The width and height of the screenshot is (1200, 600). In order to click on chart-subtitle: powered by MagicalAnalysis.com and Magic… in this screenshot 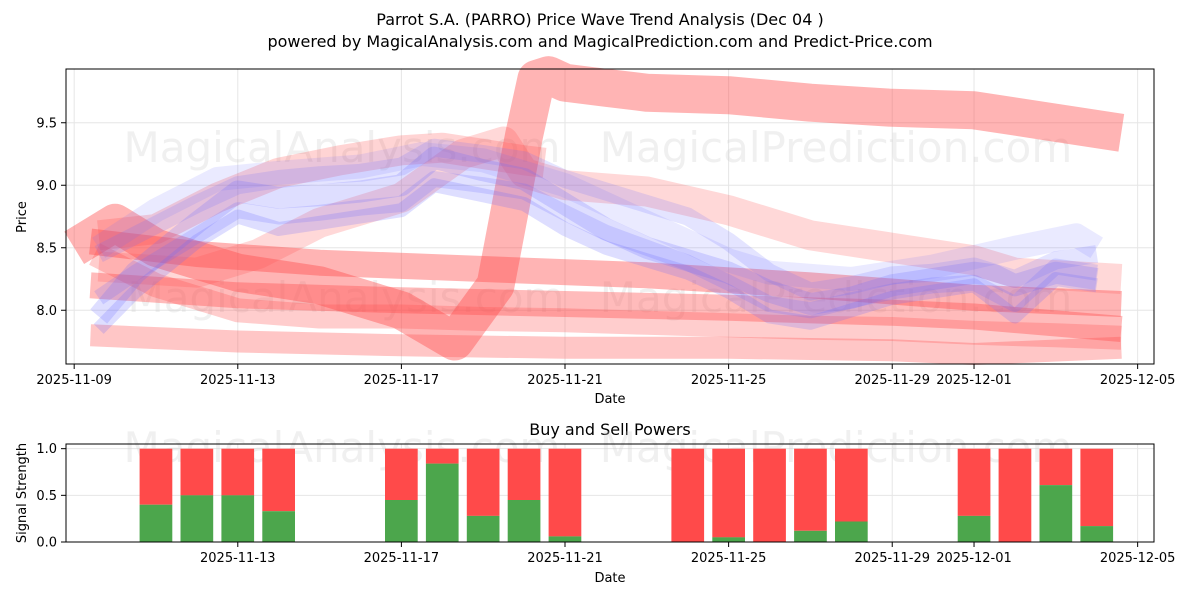, I will do `click(599, 41)`.